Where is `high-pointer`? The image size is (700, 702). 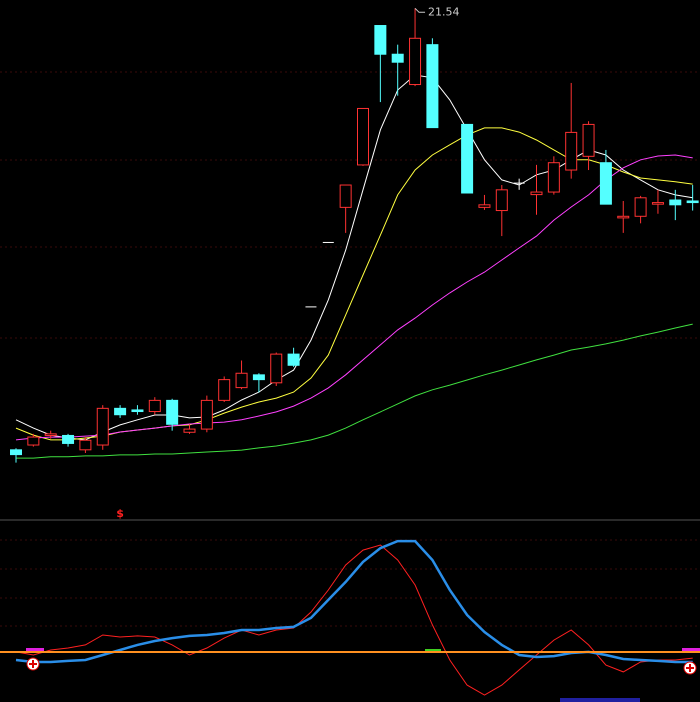
high-pointer is located at coordinates (420, 10).